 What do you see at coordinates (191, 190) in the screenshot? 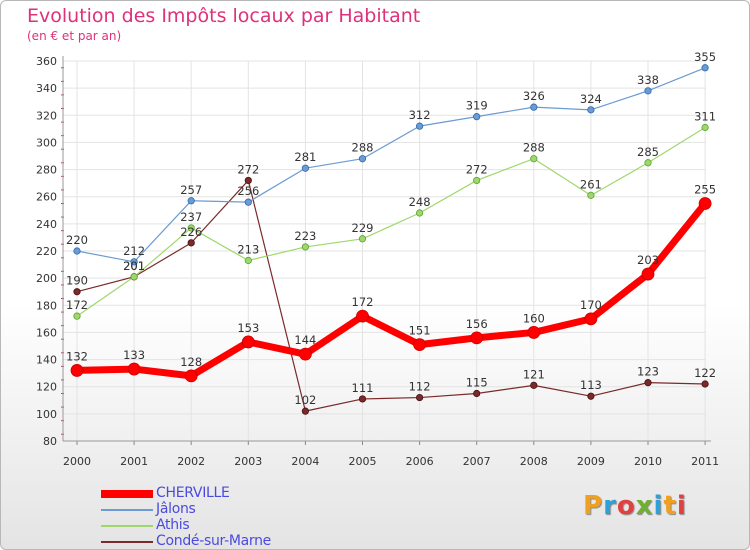
I see `data-label: 257` at bounding box center [191, 190].